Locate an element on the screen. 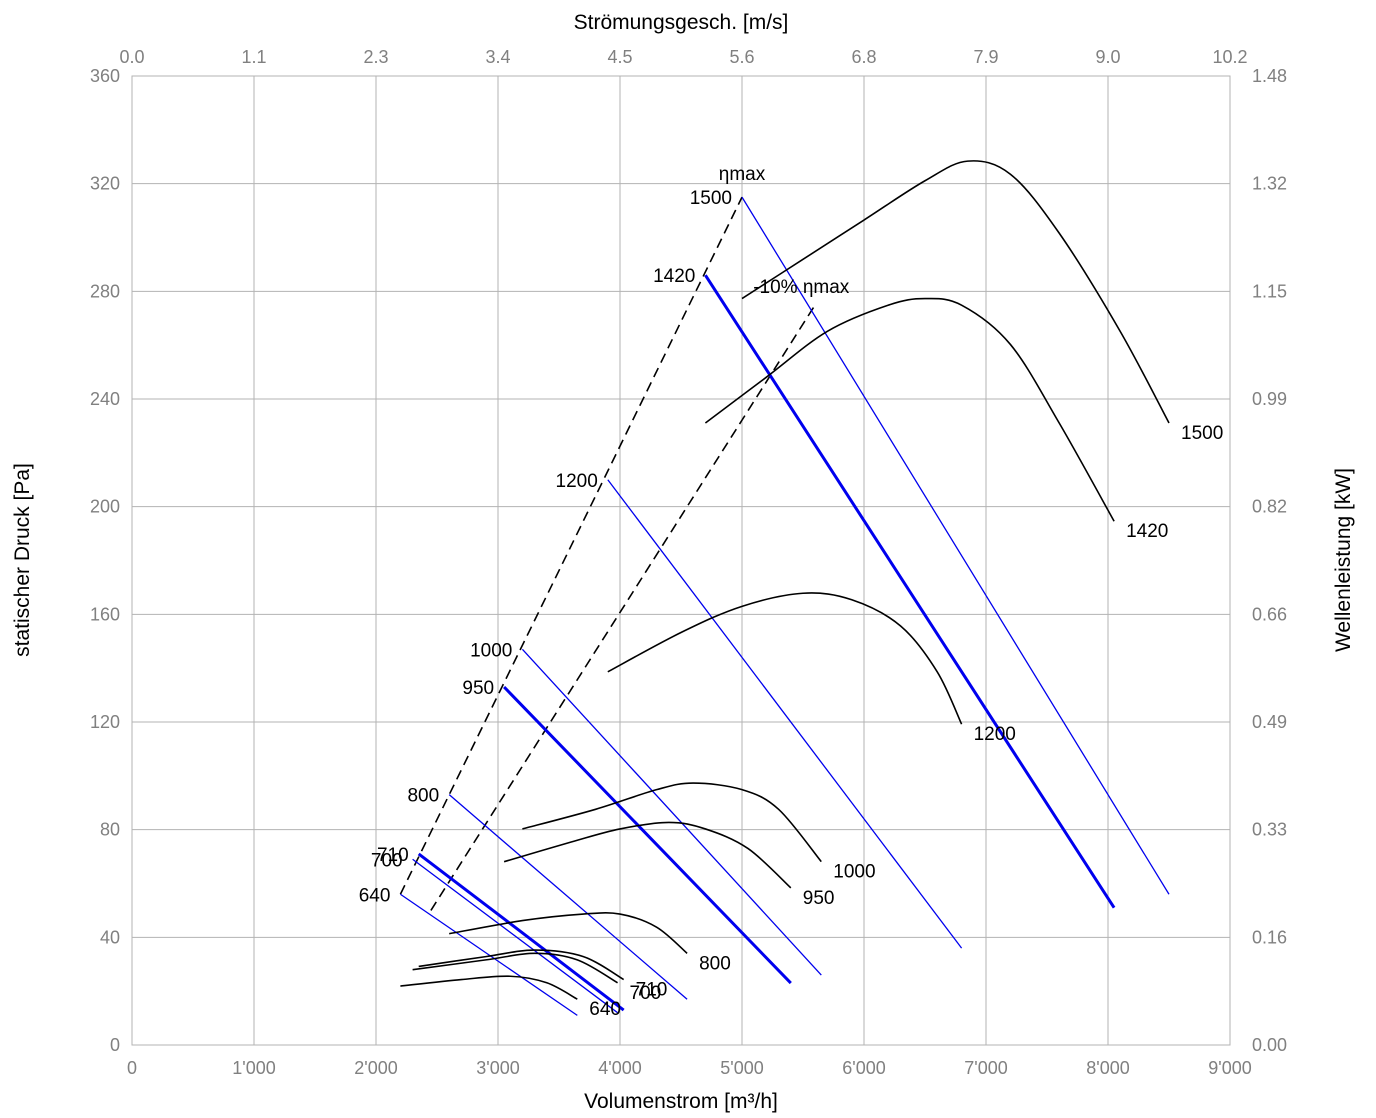 The image size is (1376, 1118). y2-tick-label: 0.66 is located at coordinates (1269, 614).